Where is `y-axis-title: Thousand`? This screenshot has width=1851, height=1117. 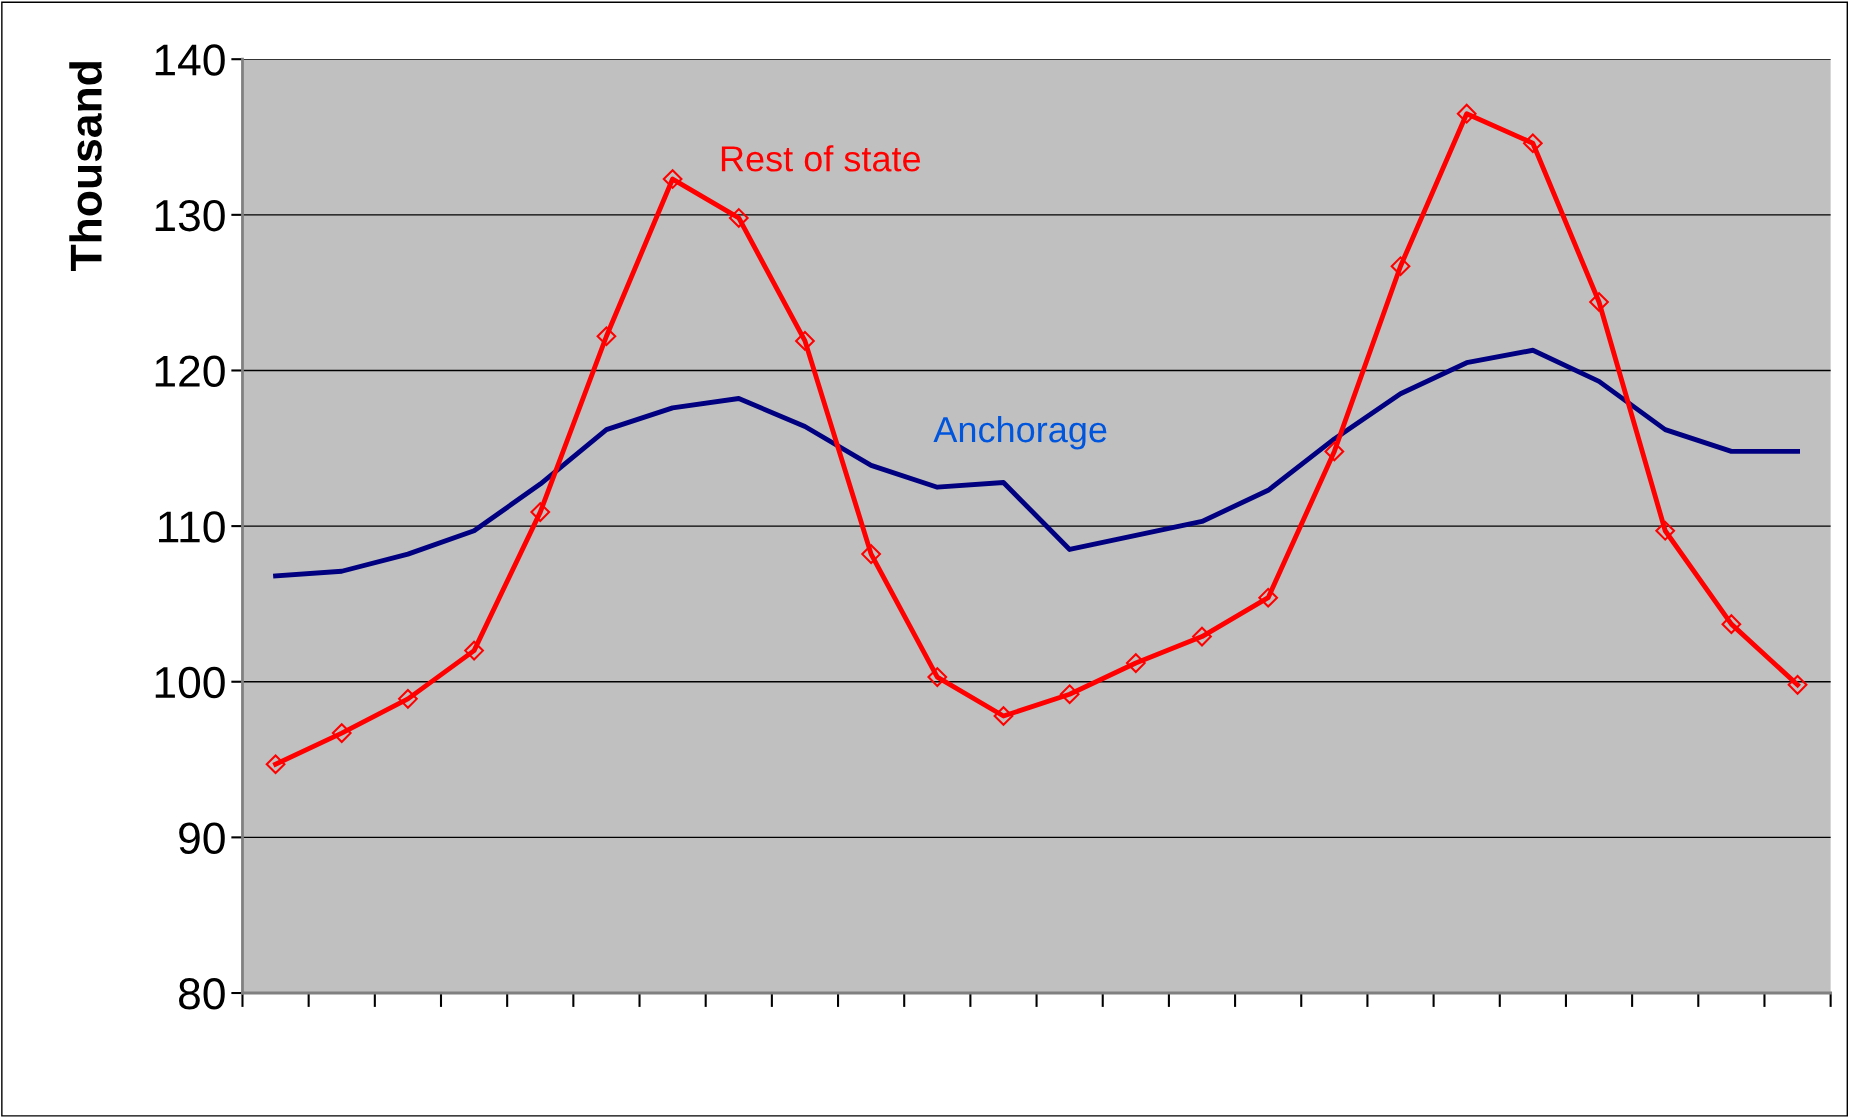 y-axis-title: Thousand is located at coordinates (85, 167).